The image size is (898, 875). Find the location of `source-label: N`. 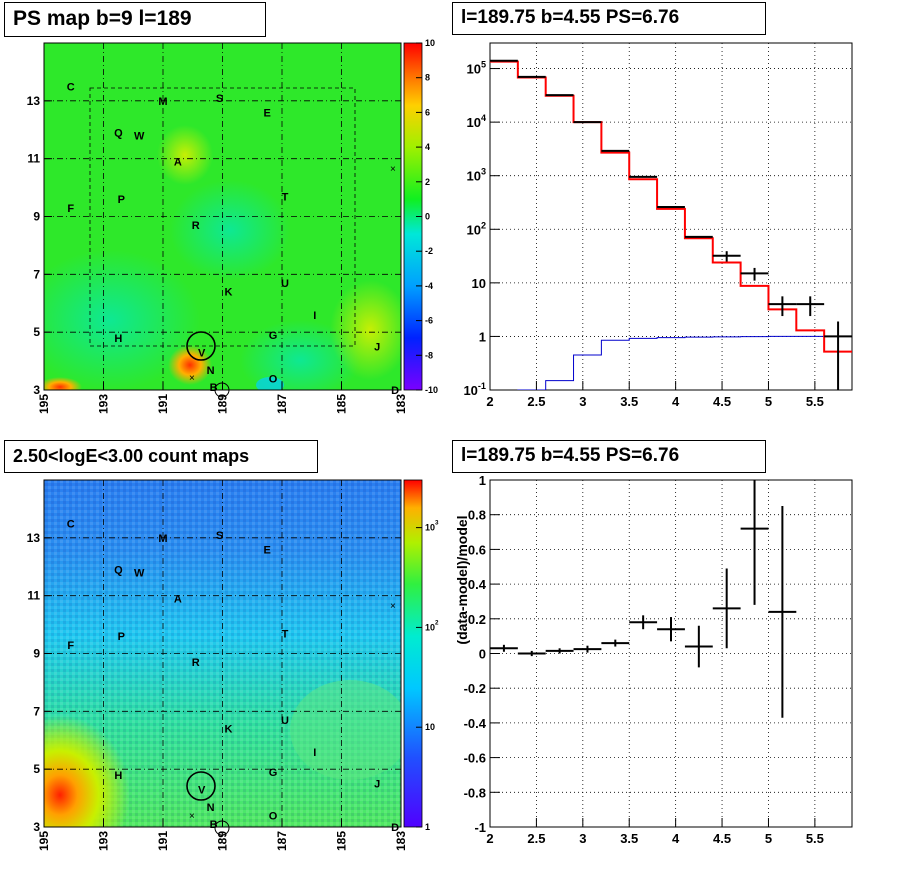

source-label: N is located at coordinates (211, 371).